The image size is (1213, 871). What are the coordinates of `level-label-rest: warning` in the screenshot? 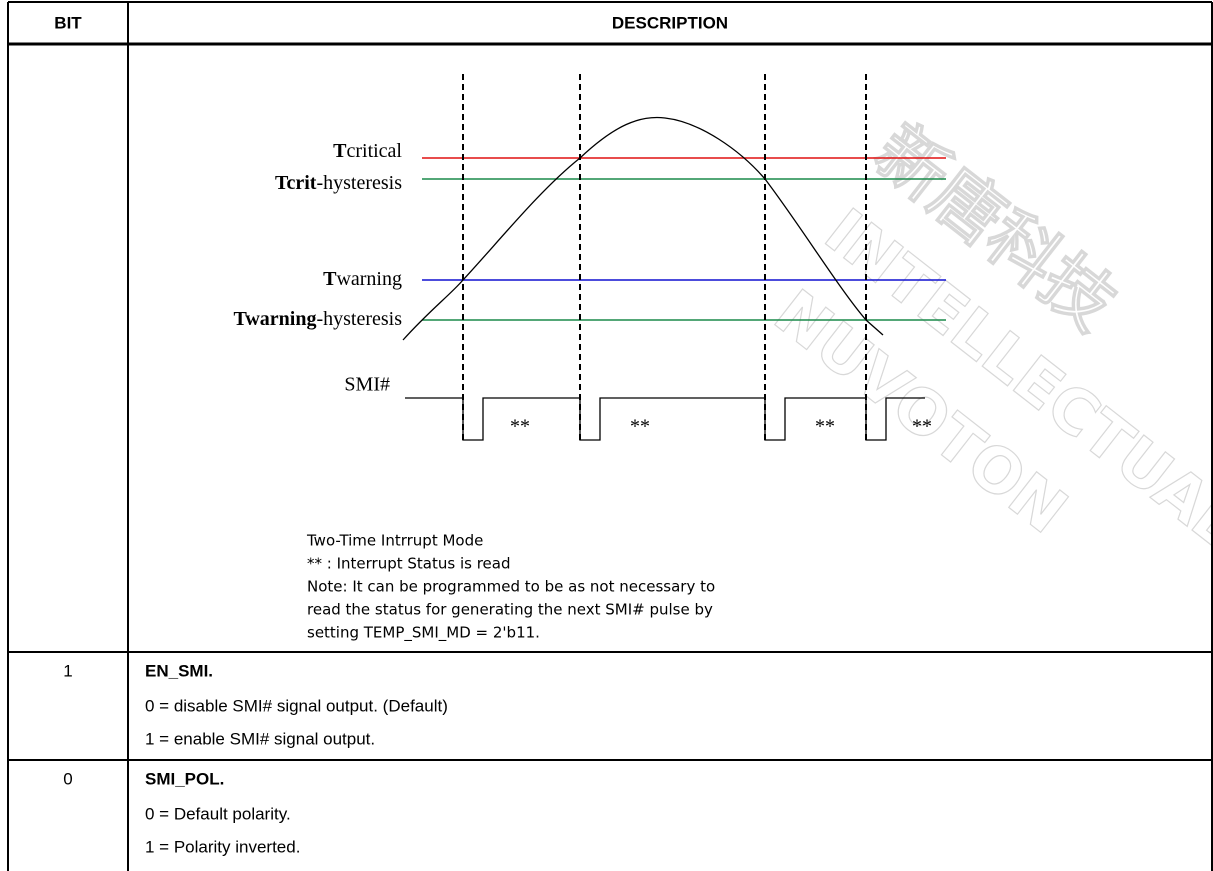 It's located at (369, 279).